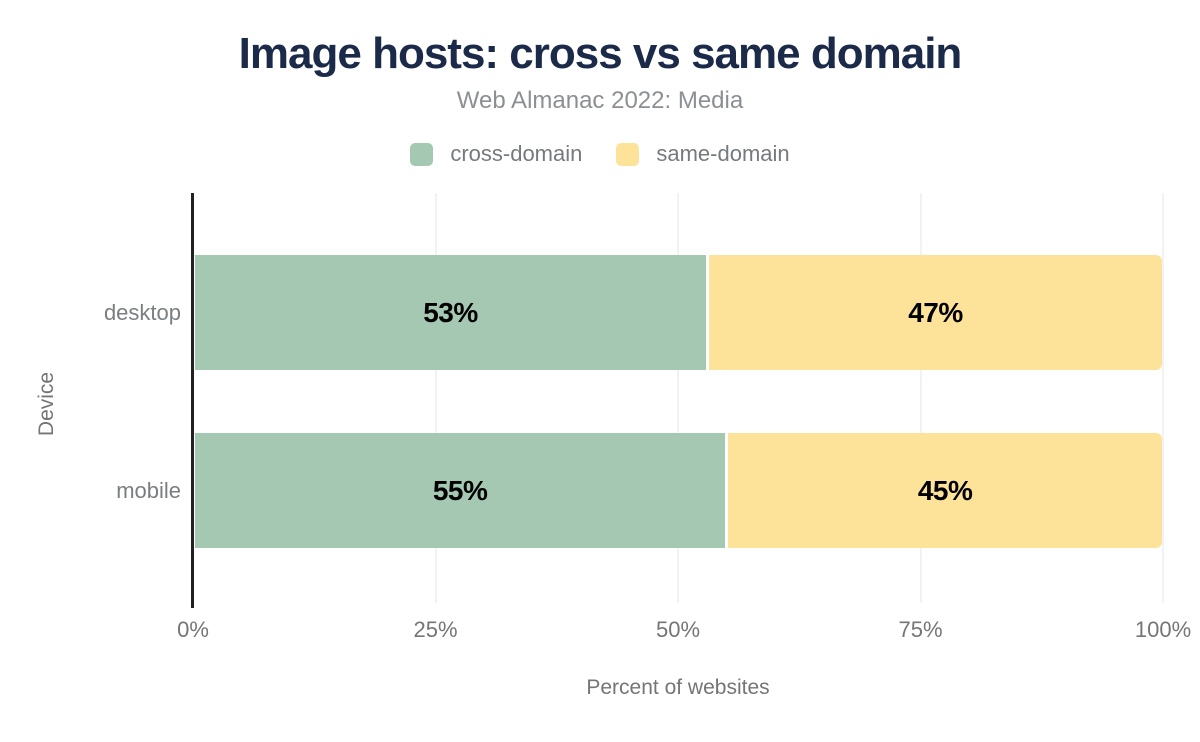  Describe the element at coordinates (600, 53) in the screenshot. I see `chart-title: Image hosts: cross vs same domain` at that location.